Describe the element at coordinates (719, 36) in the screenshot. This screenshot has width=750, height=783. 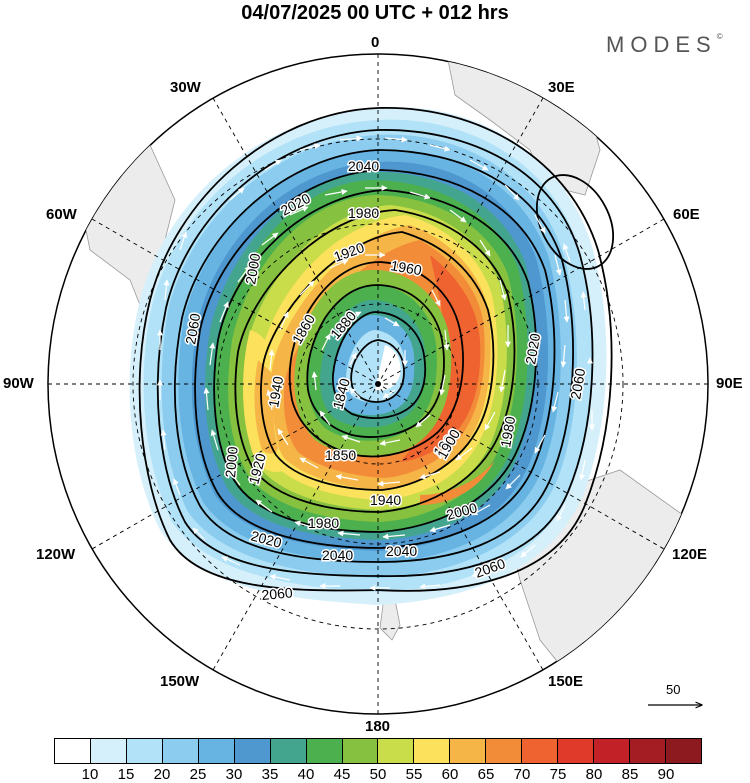
I see `brand-mark: ©` at that location.